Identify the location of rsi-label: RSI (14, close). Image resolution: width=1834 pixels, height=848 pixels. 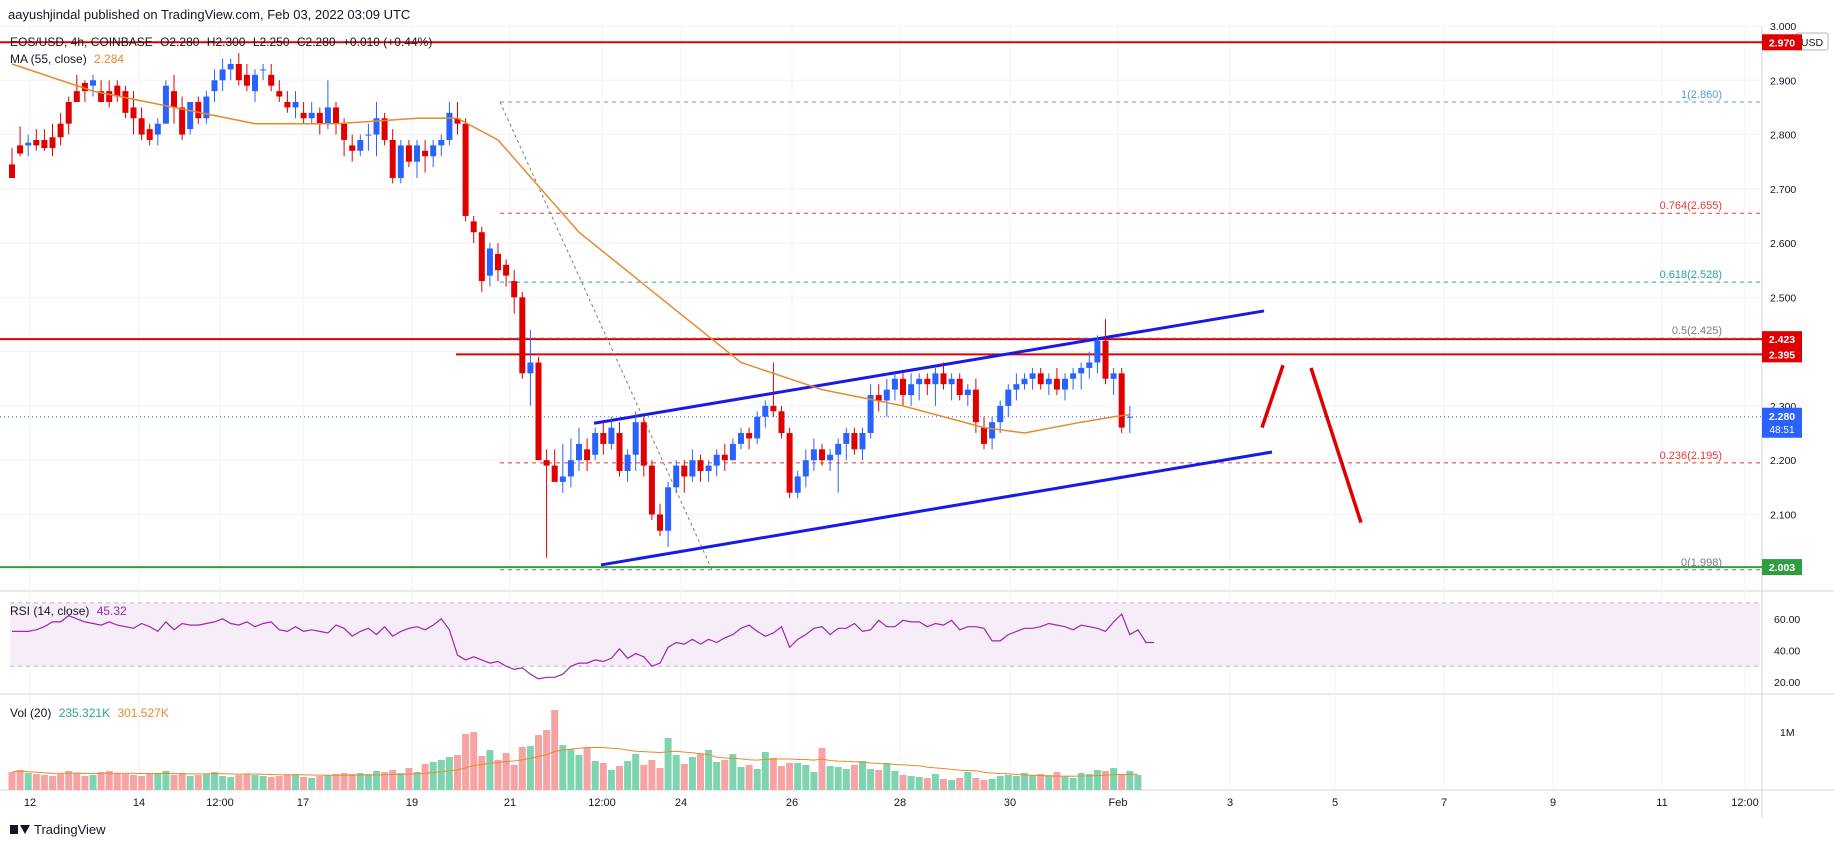
(50, 611).